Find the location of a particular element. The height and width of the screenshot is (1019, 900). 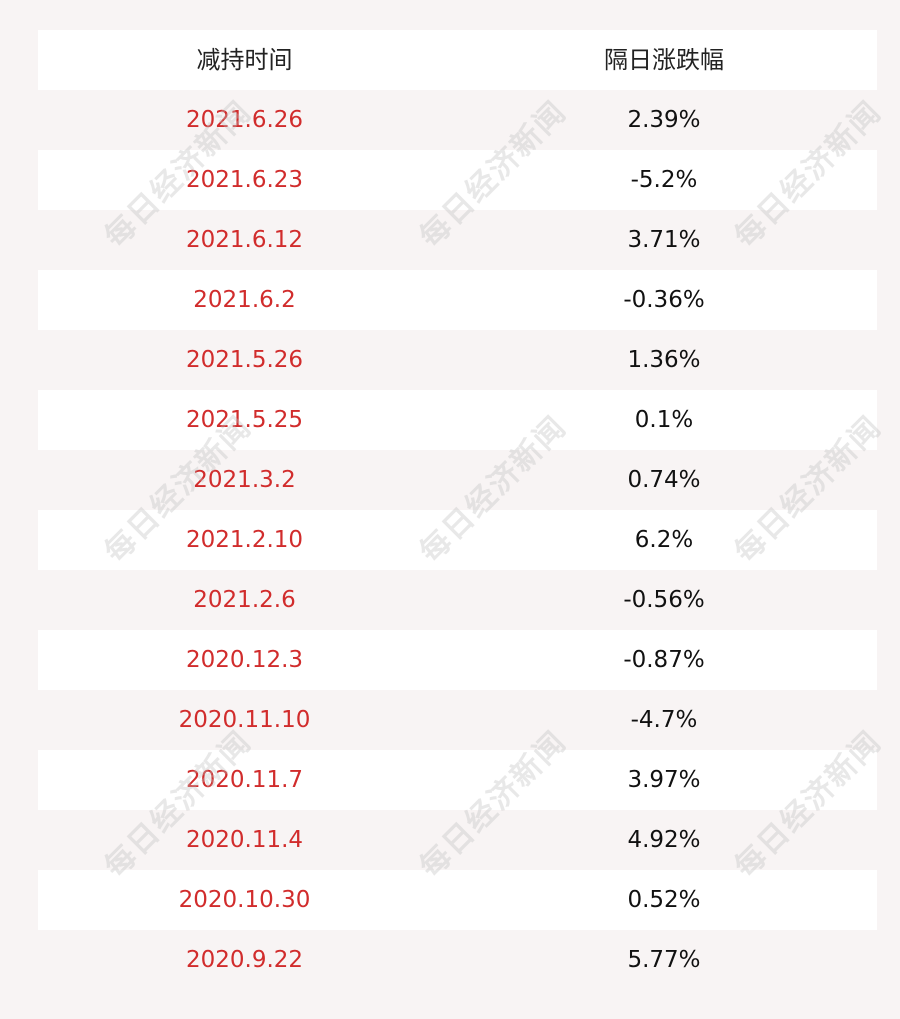

reduction-date: 2020.9.22 is located at coordinates (244, 960).